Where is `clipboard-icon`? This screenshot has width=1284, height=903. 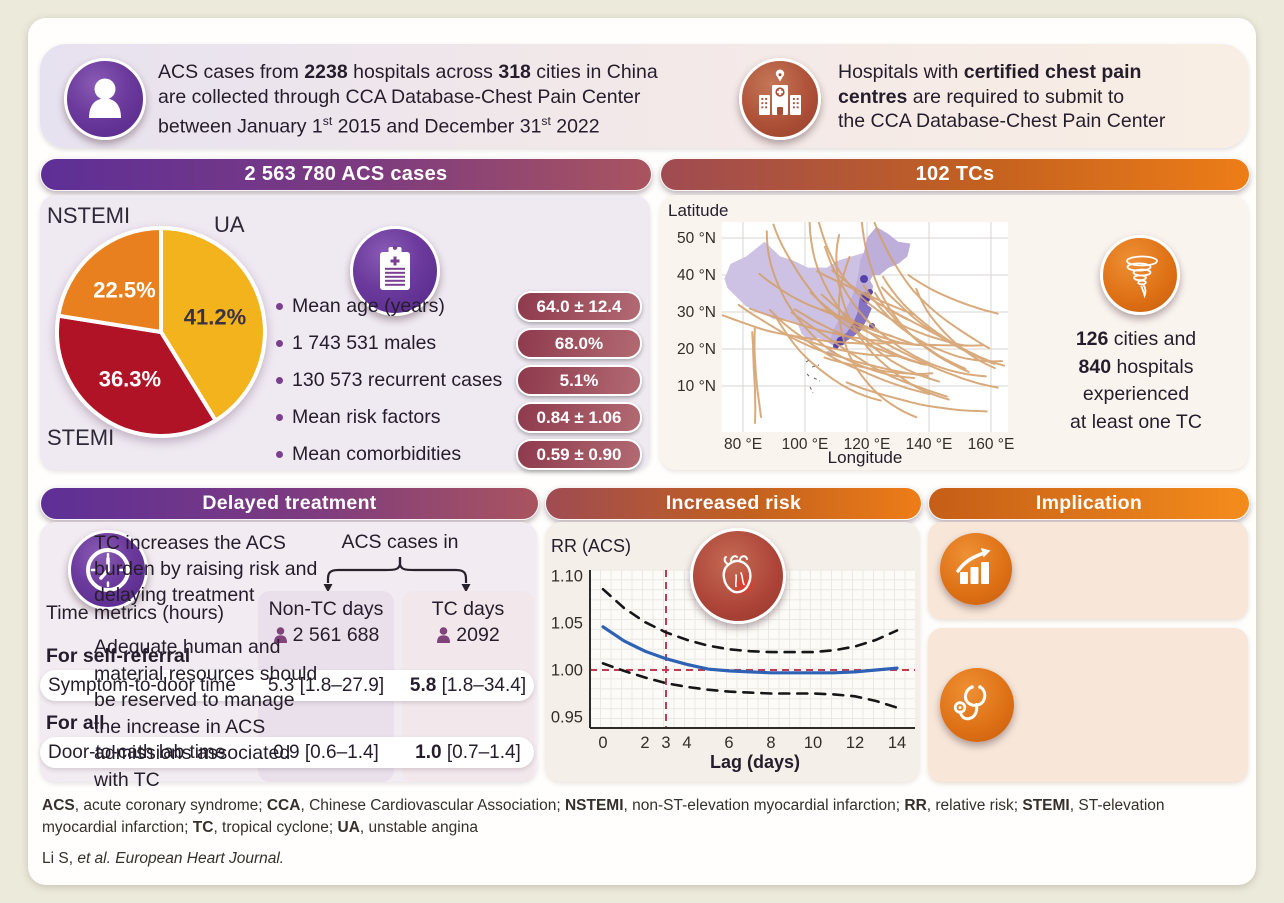 clipboard-icon is located at coordinates (395, 271).